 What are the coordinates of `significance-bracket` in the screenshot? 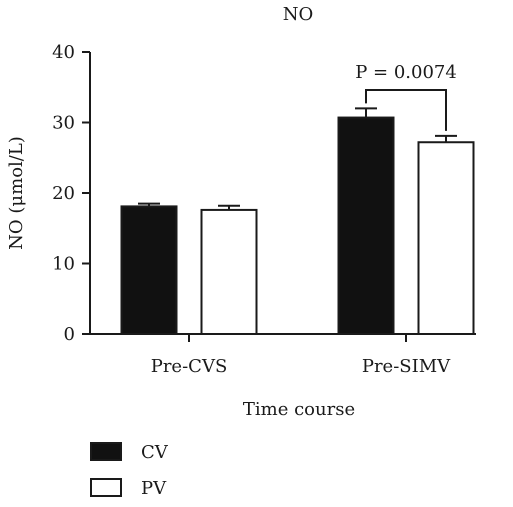 It's located at (406, 110).